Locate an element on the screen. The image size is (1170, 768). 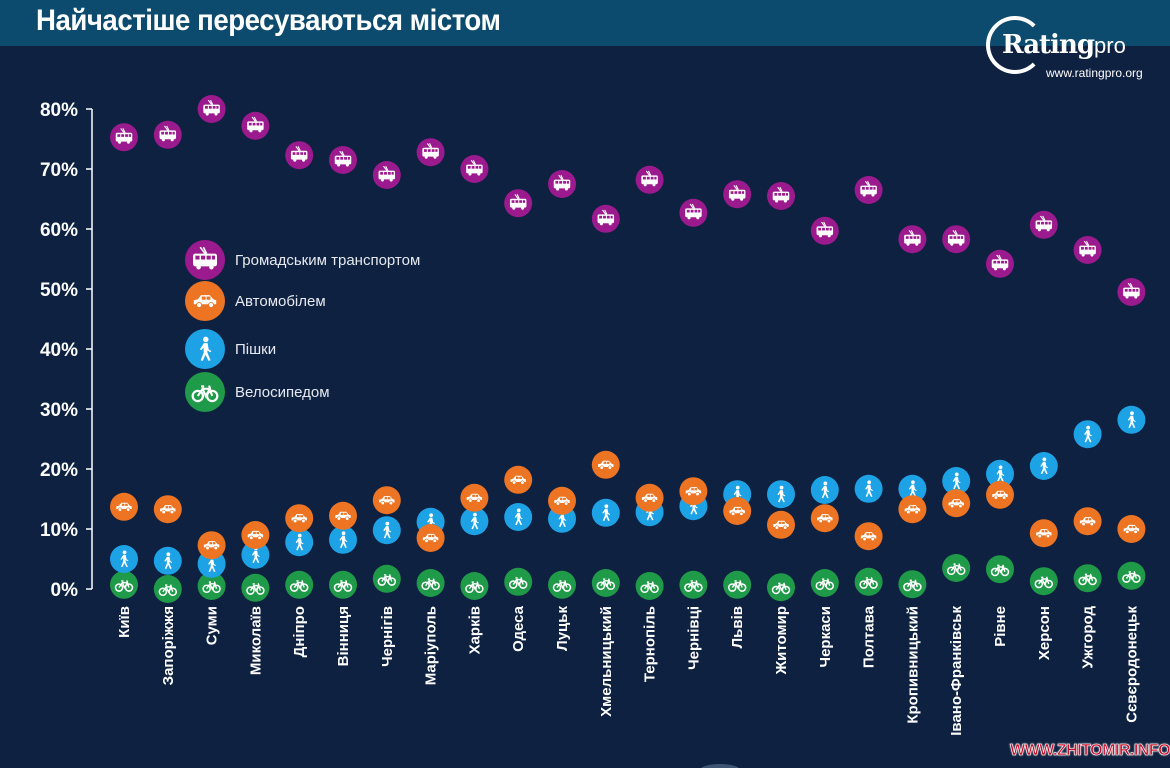
x-tick-label: Київ is located at coordinates (124, 622).